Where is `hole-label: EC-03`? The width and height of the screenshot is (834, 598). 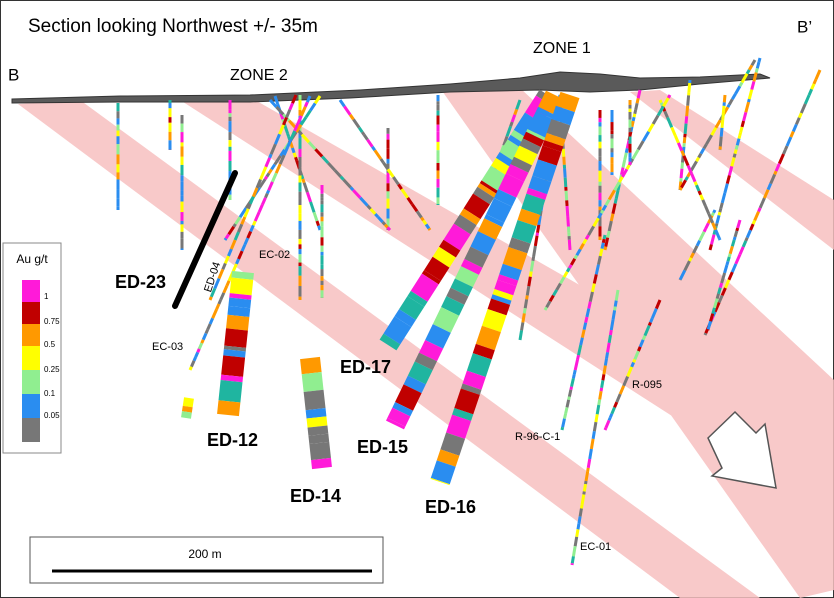
hole-label: EC-03 is located at coordinates (167, 347).